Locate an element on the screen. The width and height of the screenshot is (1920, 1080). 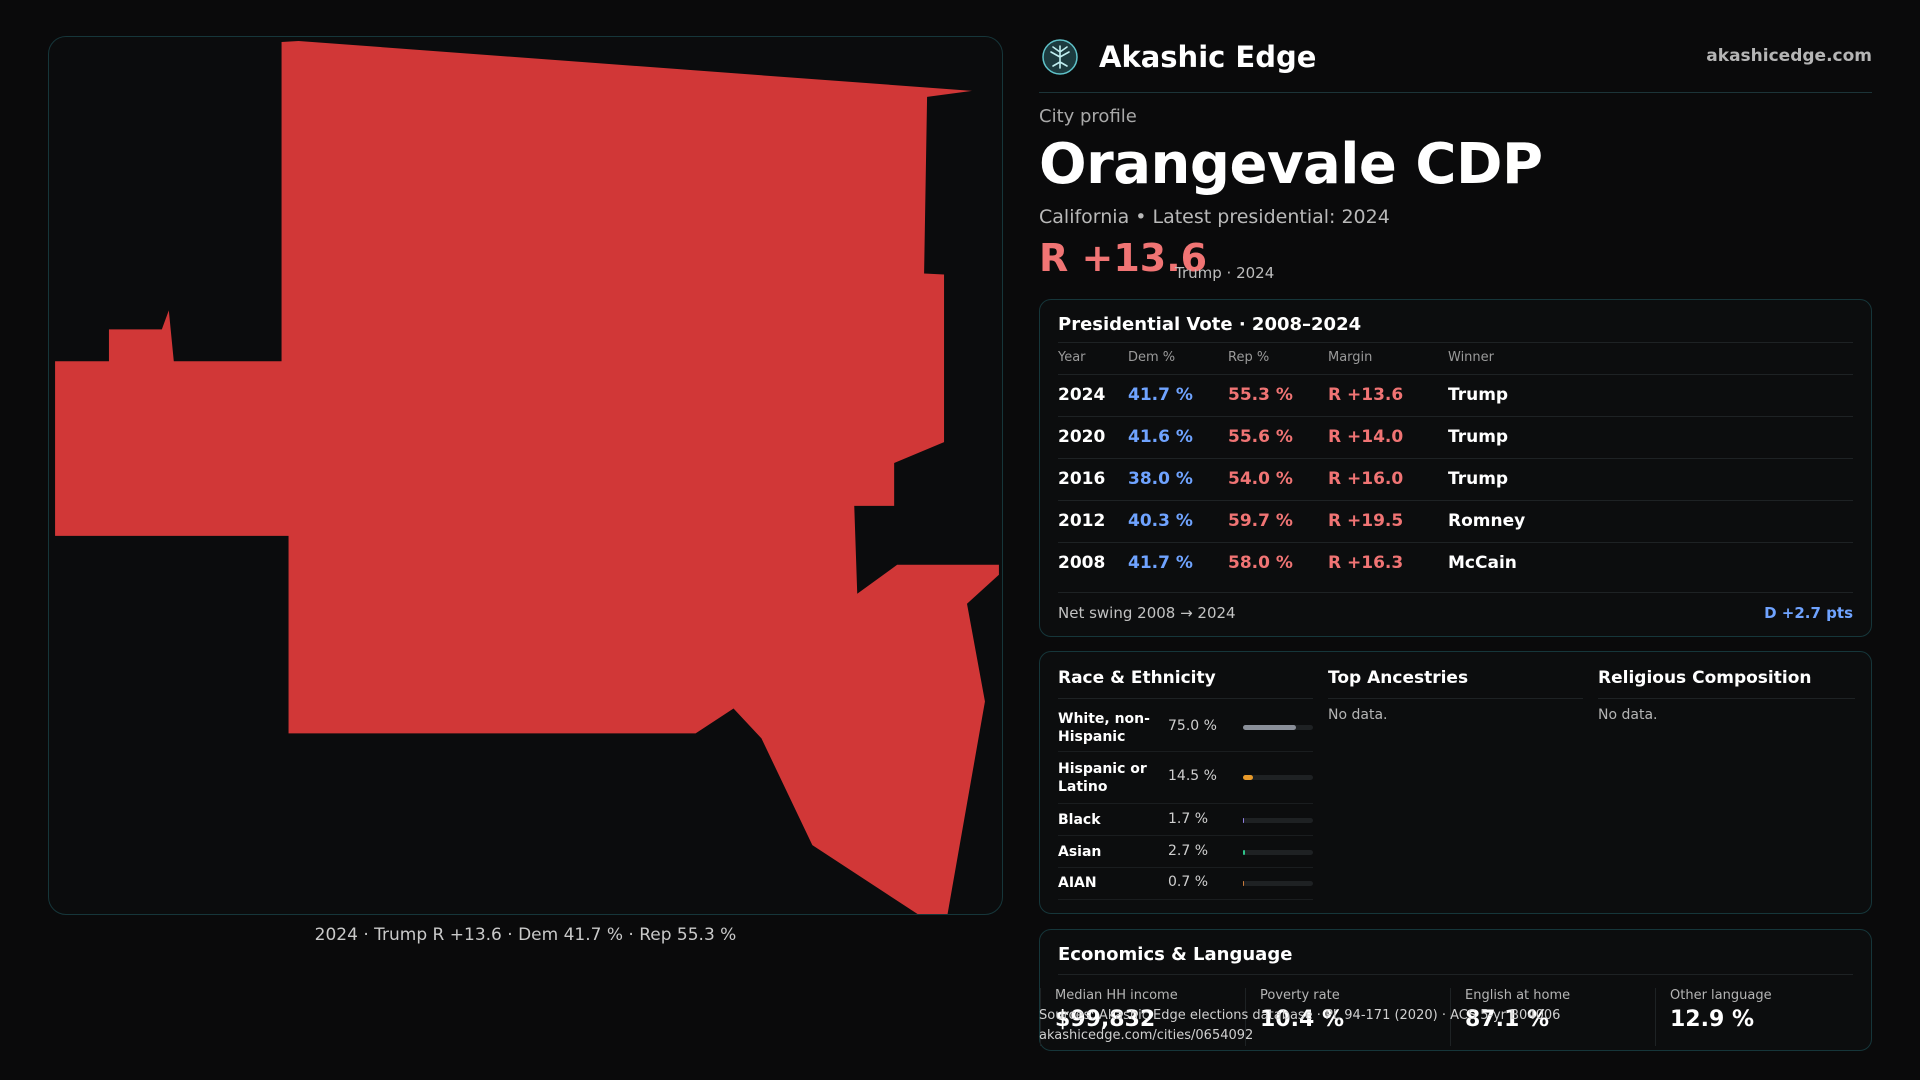
race-name: White, non-Hispanic is located at coordinates (1104, 728).